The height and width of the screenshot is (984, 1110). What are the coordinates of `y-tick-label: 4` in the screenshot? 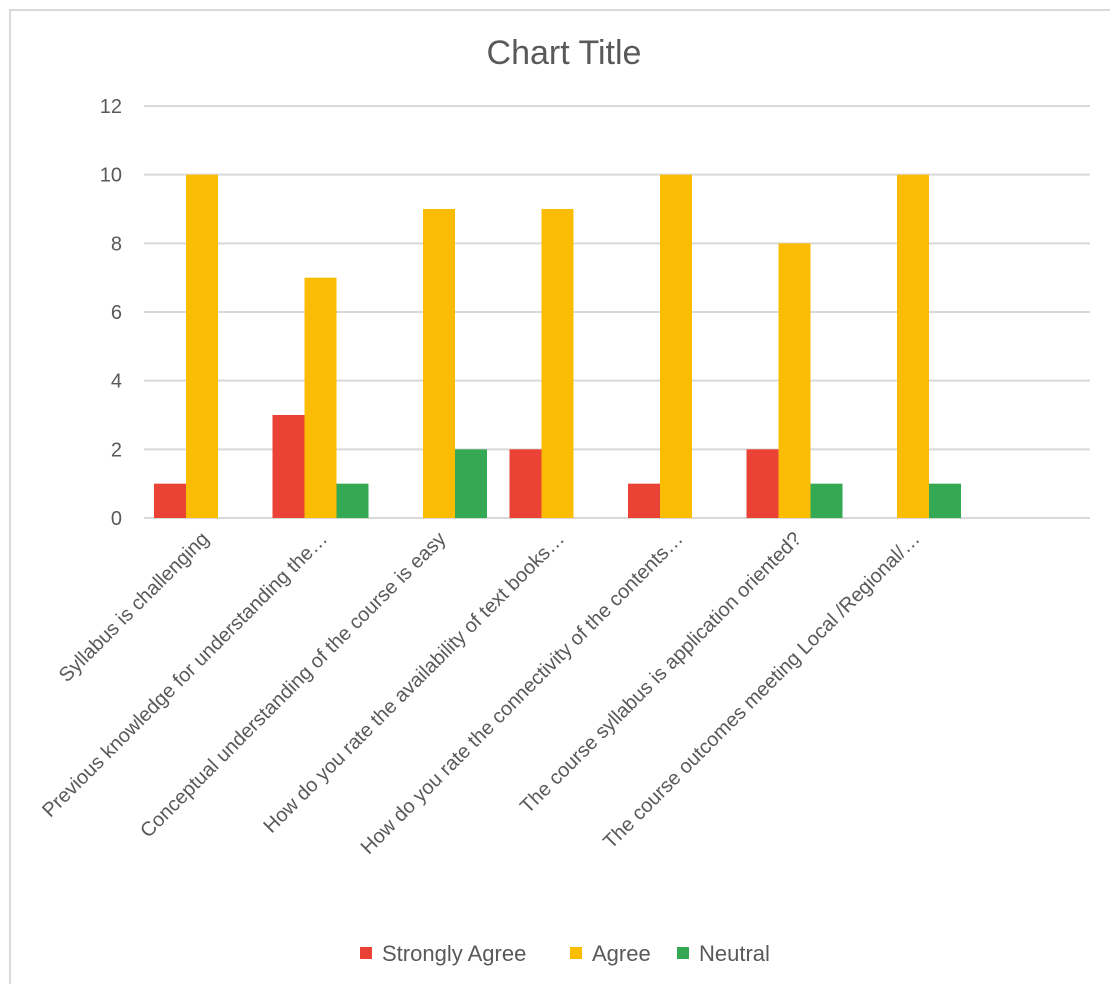 It's located at (116, 382).